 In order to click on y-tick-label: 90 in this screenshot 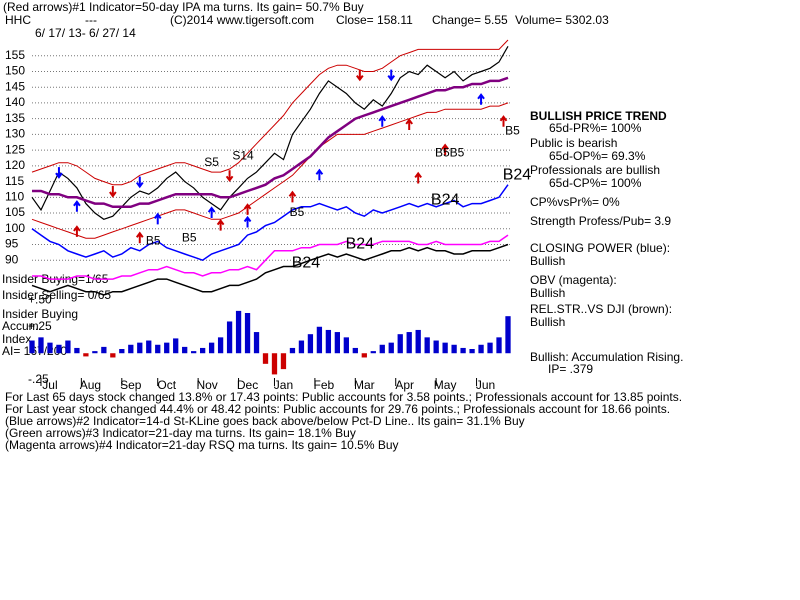, I will do `click(12, 259)`.